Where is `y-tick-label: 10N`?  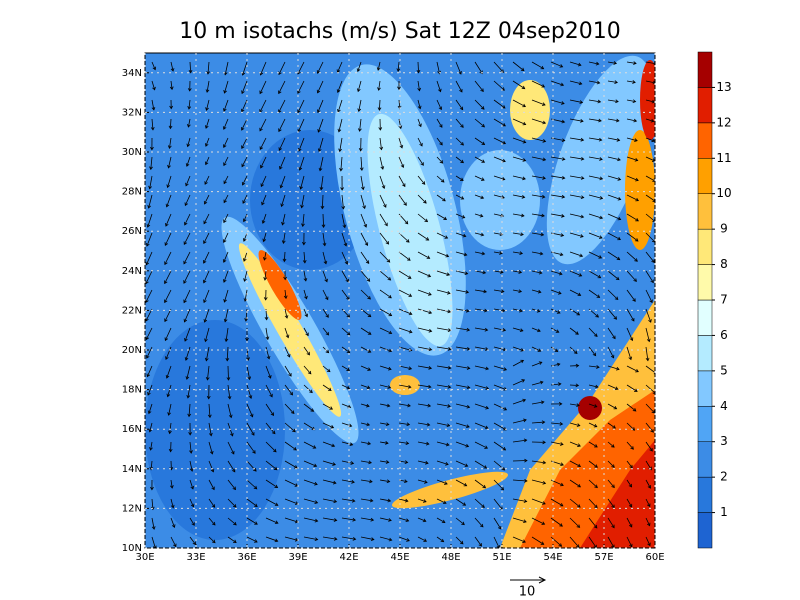
y-tick-label: 10N is located at coordinates (132, 548).